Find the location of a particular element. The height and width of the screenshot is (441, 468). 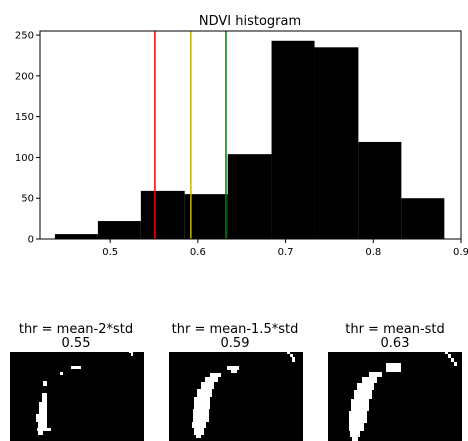

x-tick-label: 0.5 is located at coordinates (110, 252).